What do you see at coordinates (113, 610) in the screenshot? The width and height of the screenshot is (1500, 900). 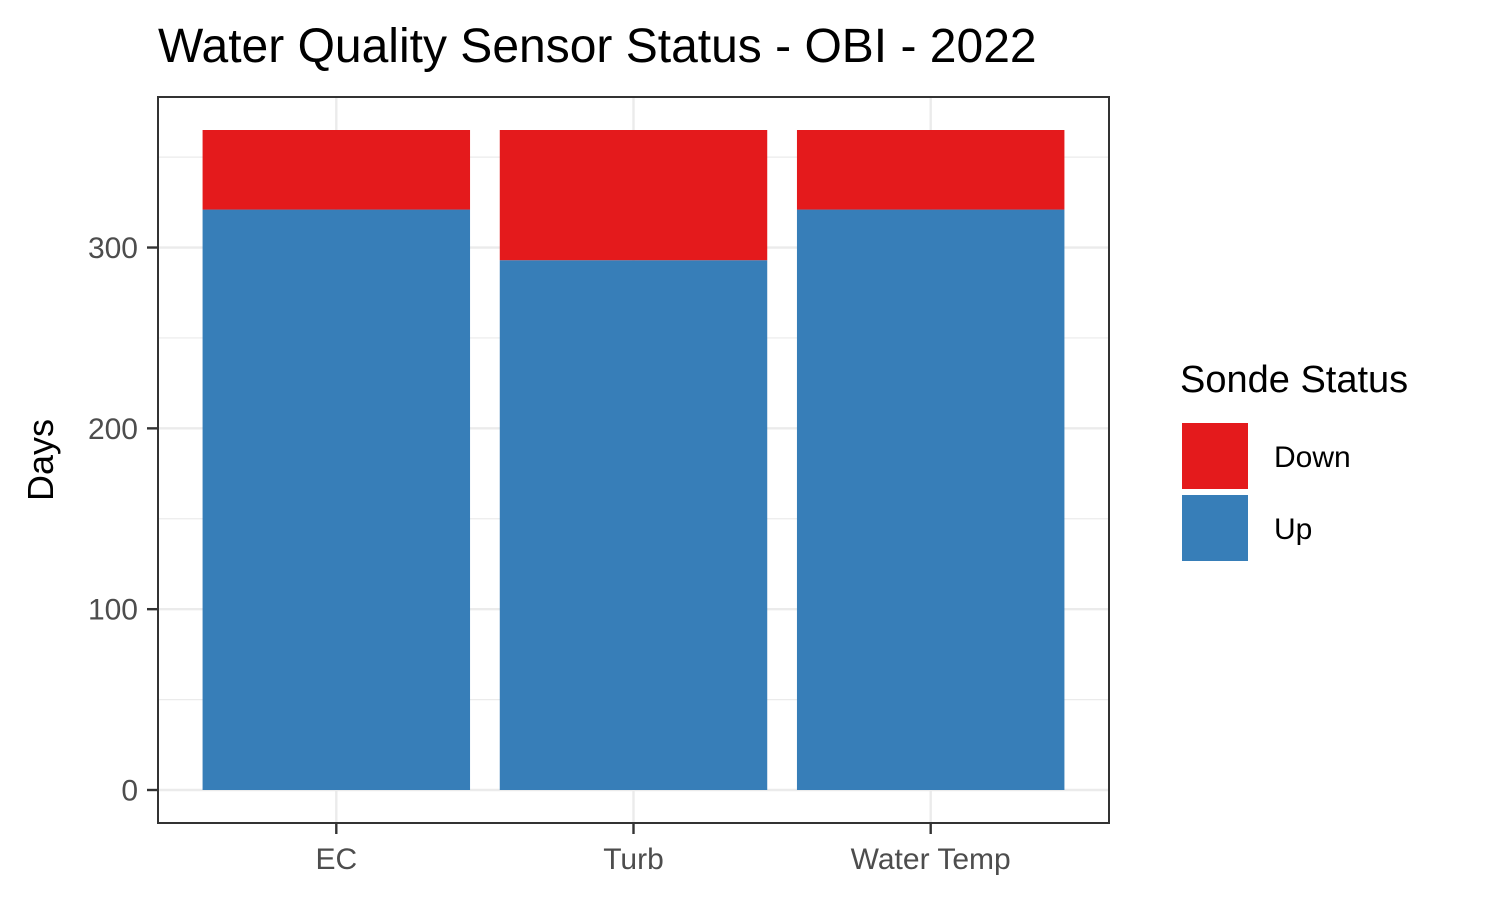 I see `y-tick-label: 100` at bounding box center [113, 610].